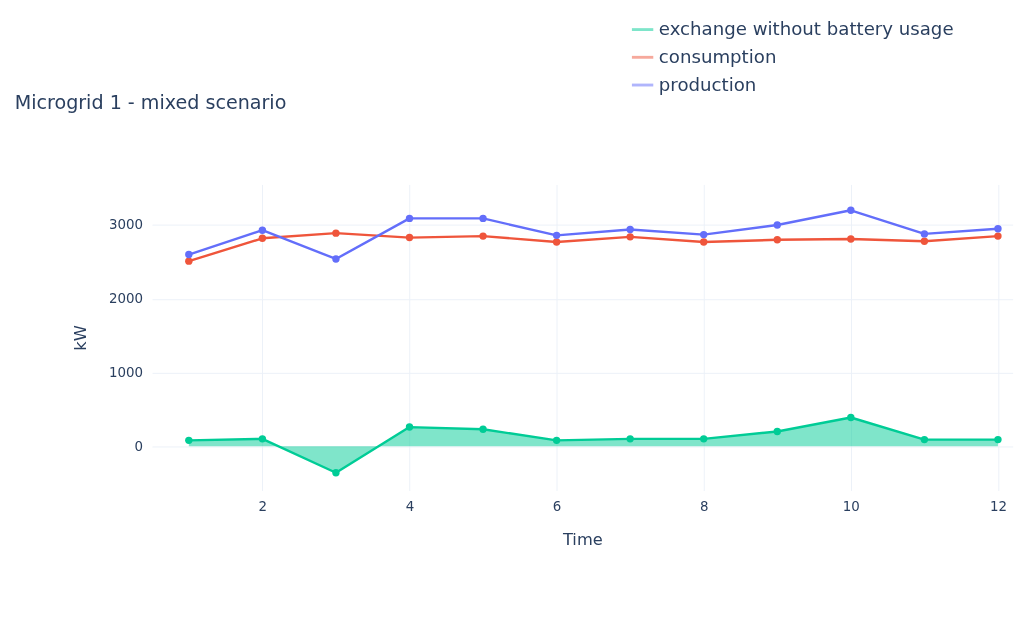 This screenshot has width=1027, height=629. Describe the element at coordinates (582, 540) in the screenshot. I see `x-axis-title: Time` at that location.